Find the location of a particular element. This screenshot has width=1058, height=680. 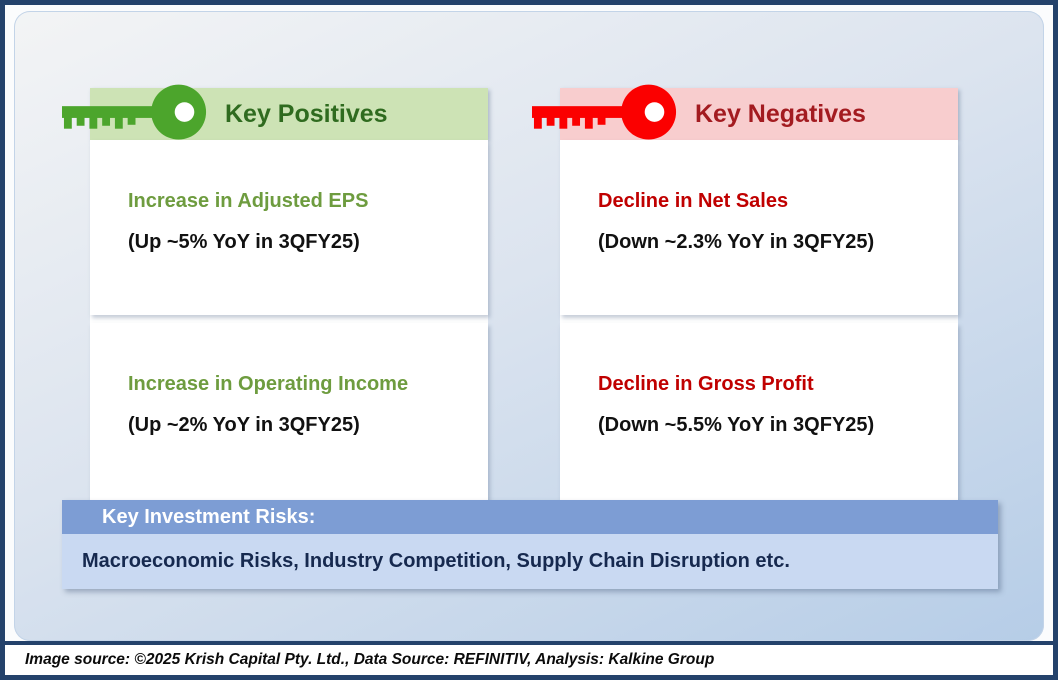

negatives-header-band: Key Negatives is located at coordinates (745, 112).